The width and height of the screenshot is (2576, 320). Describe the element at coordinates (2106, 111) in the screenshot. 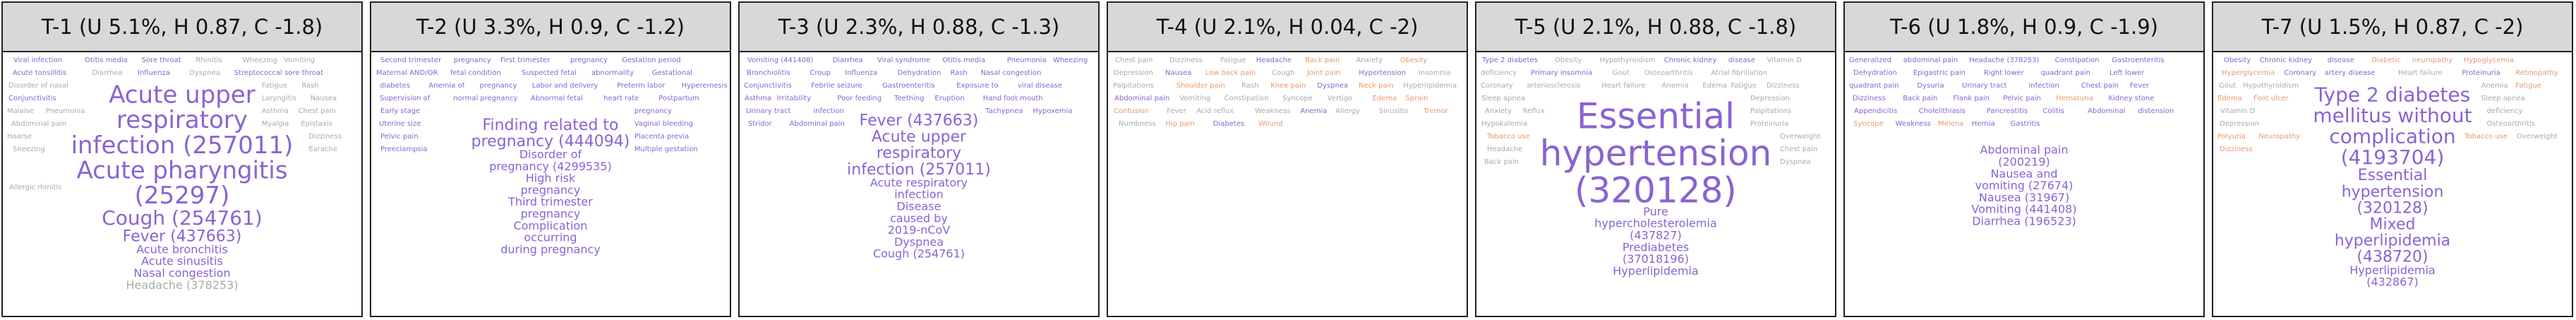

I see `cloud-term-abdominal: Abdominal` at that location.